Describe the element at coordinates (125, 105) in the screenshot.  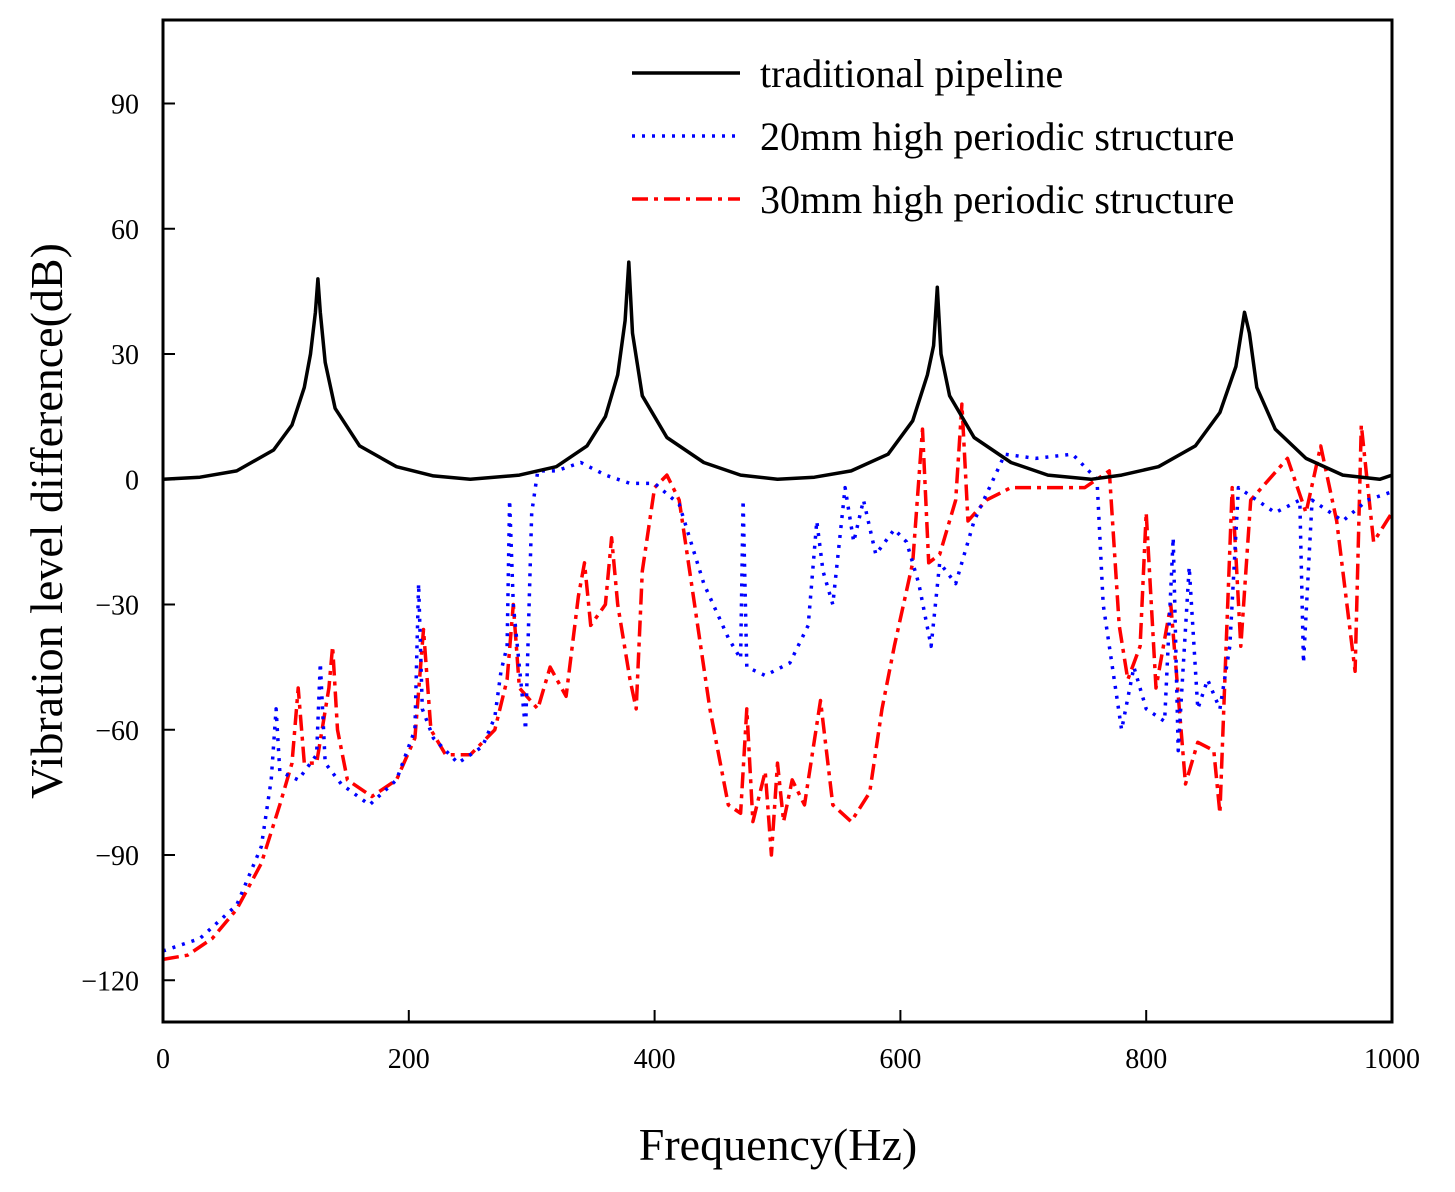
I see `y-tick-label: 90` at that location.